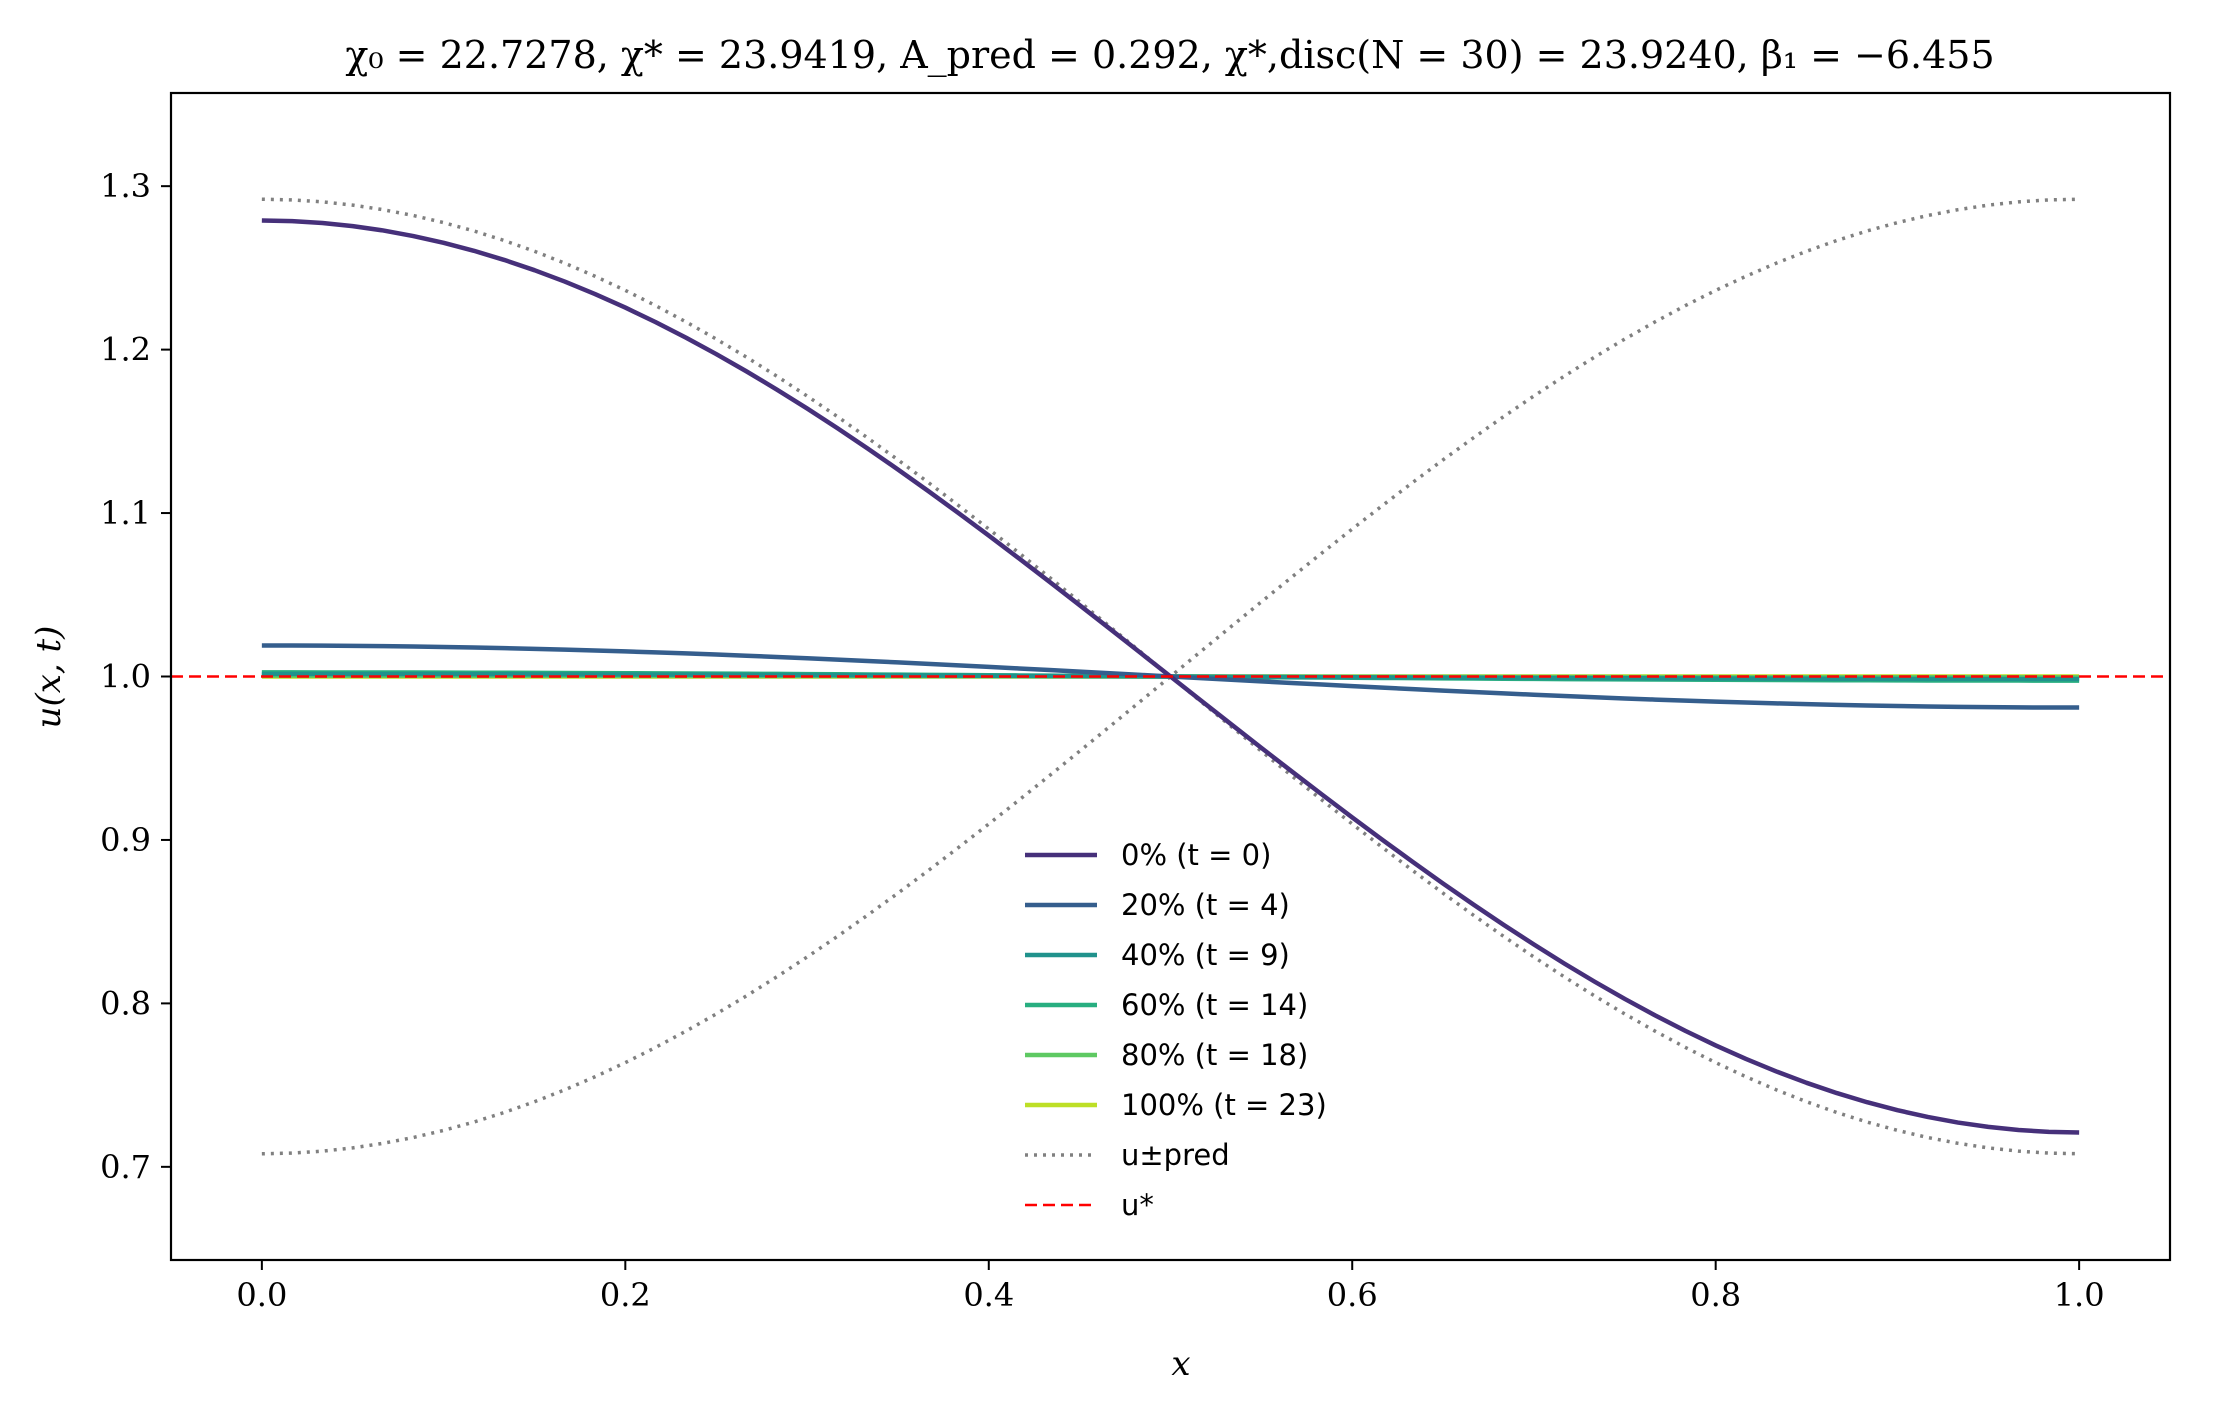 Image resolution: width=2220 pixels, height=1409 pixels. I want to click on y-tick-label: 1.2, so click(125, 350).